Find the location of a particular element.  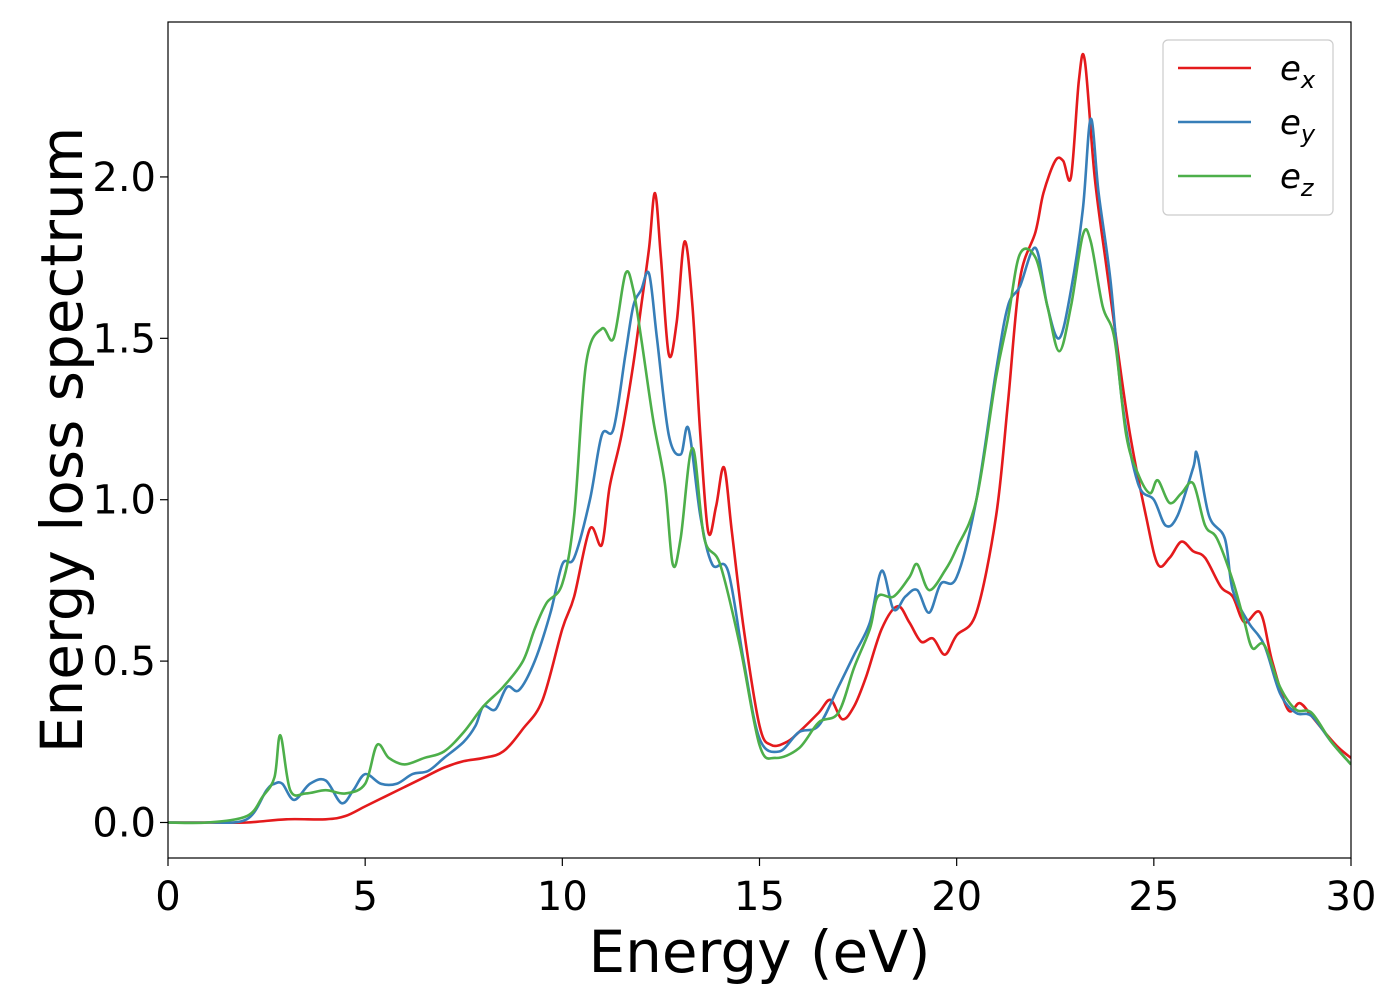

y-tick-label: 1.0 is located at coordinates (124, 501).